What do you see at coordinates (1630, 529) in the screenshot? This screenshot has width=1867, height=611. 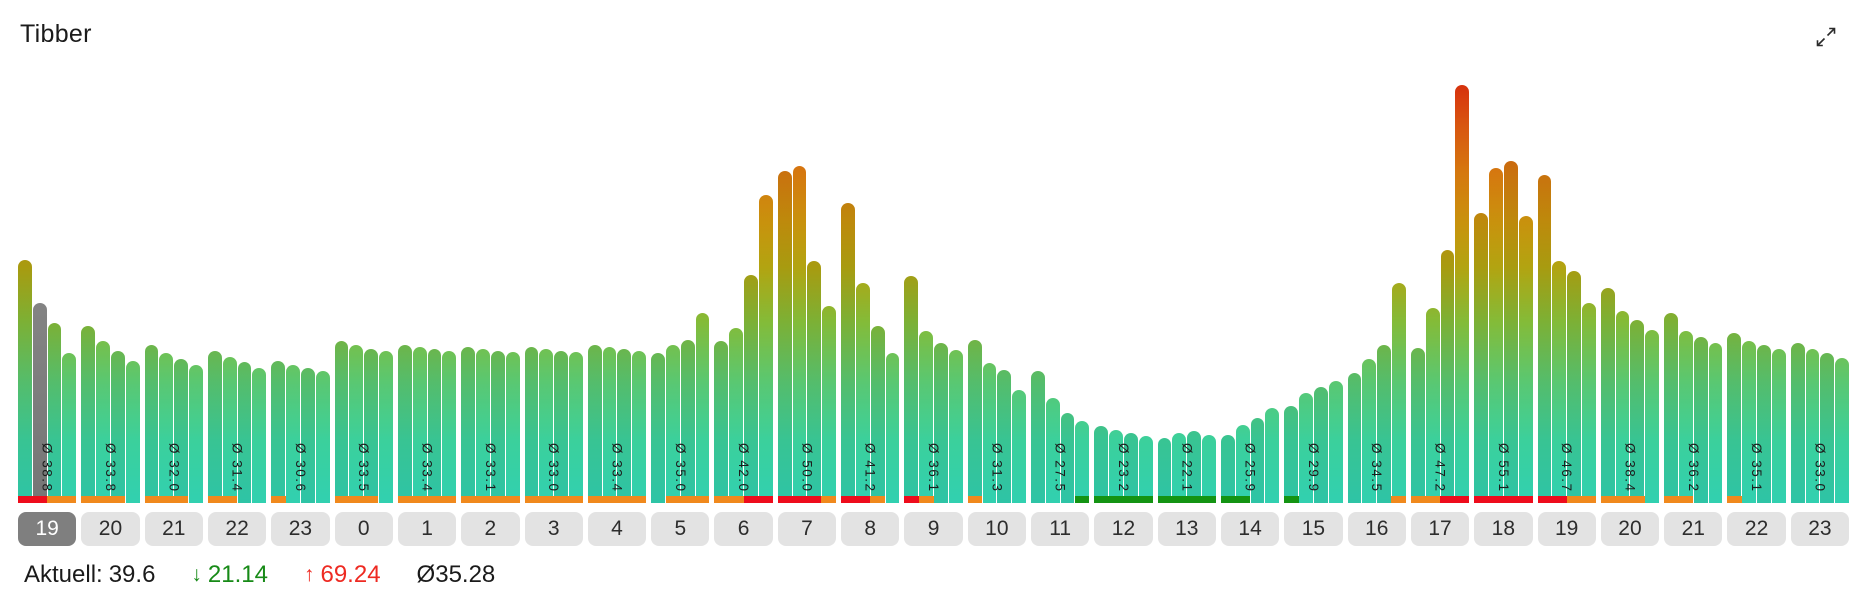 I see `hour-chip-20: 20` at bounding box center [1630, 529].